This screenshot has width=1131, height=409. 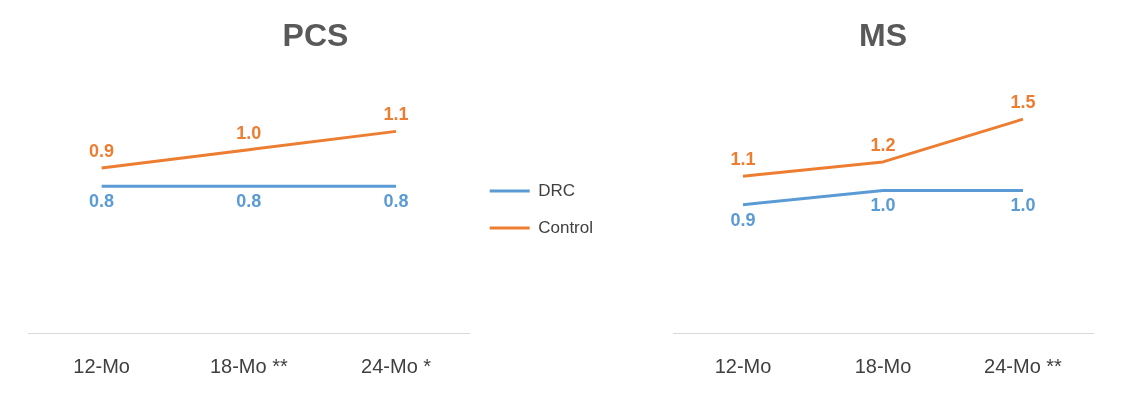 I want to click on legend-label: DRC, so click(x=557, y=190).